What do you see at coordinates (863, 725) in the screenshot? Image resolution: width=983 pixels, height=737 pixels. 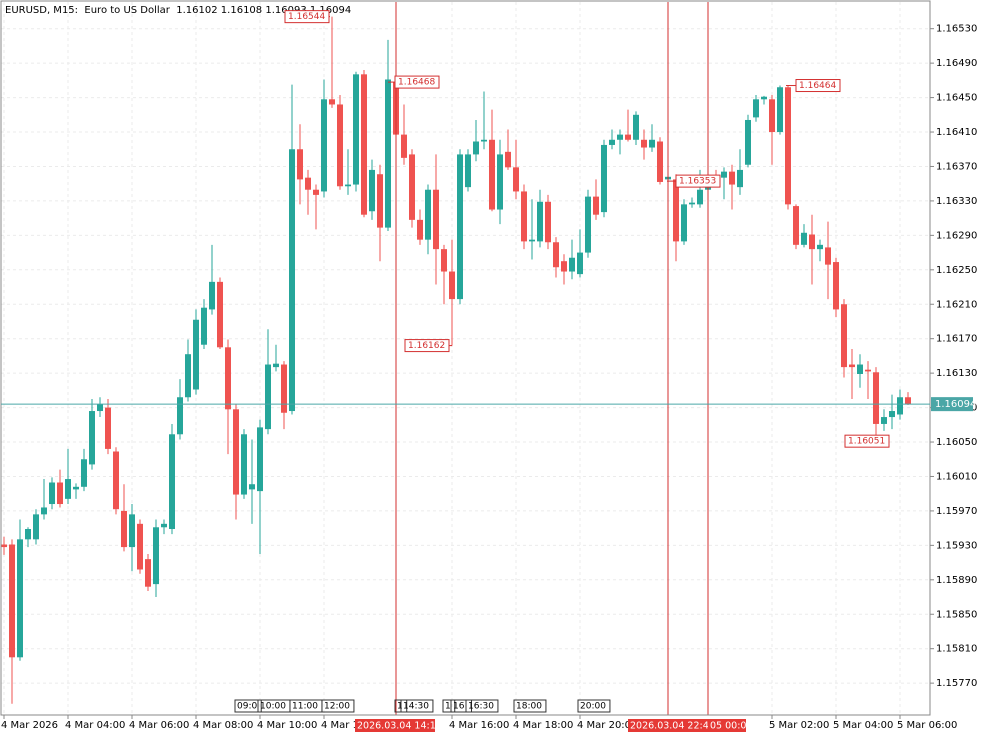 I see `x-tick-label: 5 Mar 04:00` at bounding box center [863, 725].